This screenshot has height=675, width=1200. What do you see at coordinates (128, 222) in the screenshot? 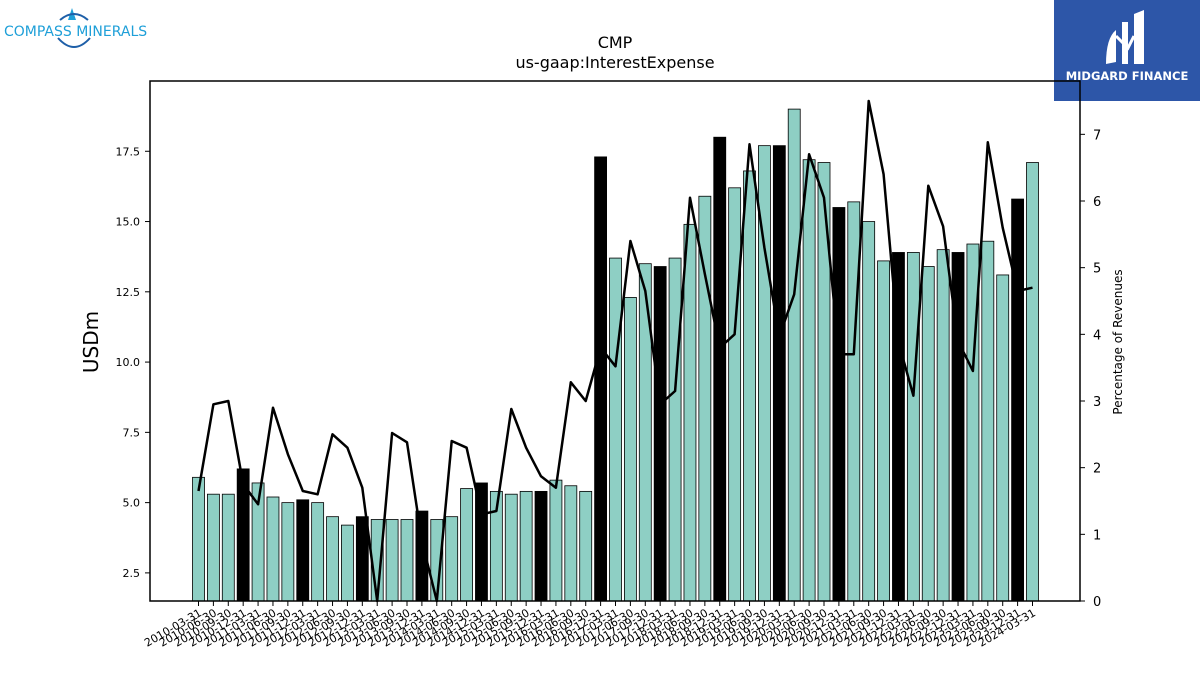
I see `y-tick-label: 15.0` at bounding box center [128, 222].